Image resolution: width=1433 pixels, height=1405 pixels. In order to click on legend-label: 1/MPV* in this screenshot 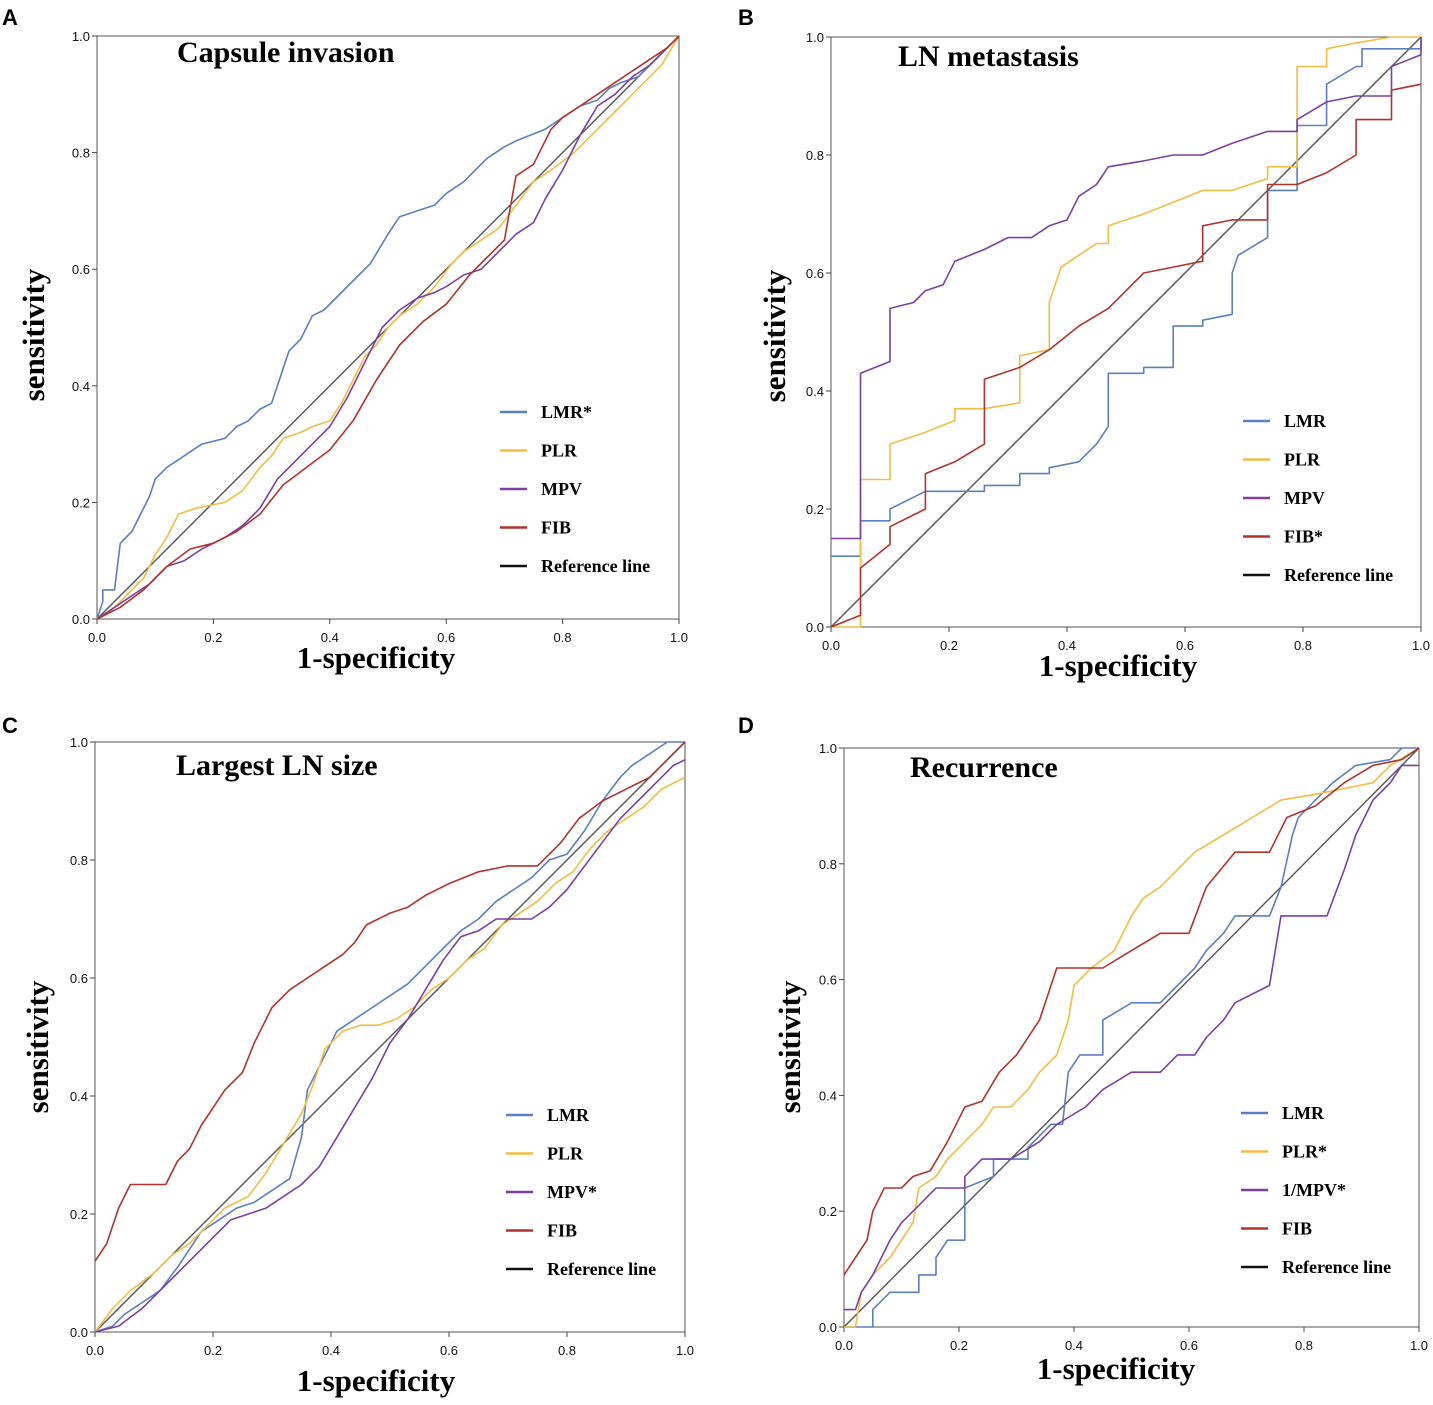, I will do `click(1314, 1190)`.